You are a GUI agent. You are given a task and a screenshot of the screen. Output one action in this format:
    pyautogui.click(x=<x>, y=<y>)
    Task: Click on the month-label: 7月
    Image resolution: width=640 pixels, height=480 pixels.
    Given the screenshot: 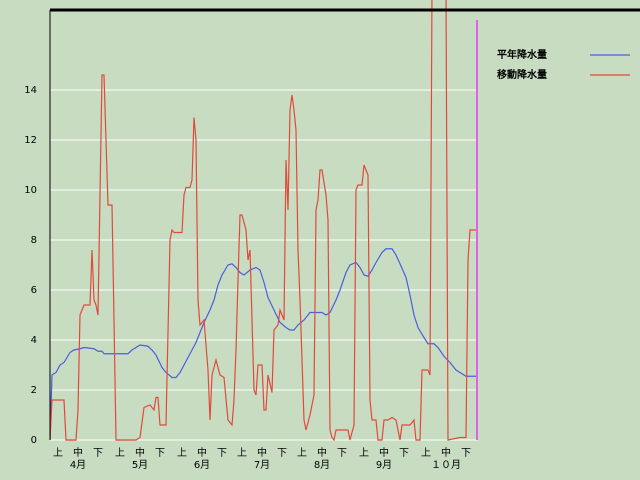 What is the action you would take?
    pyautogui.click(x=262, y=465)
    